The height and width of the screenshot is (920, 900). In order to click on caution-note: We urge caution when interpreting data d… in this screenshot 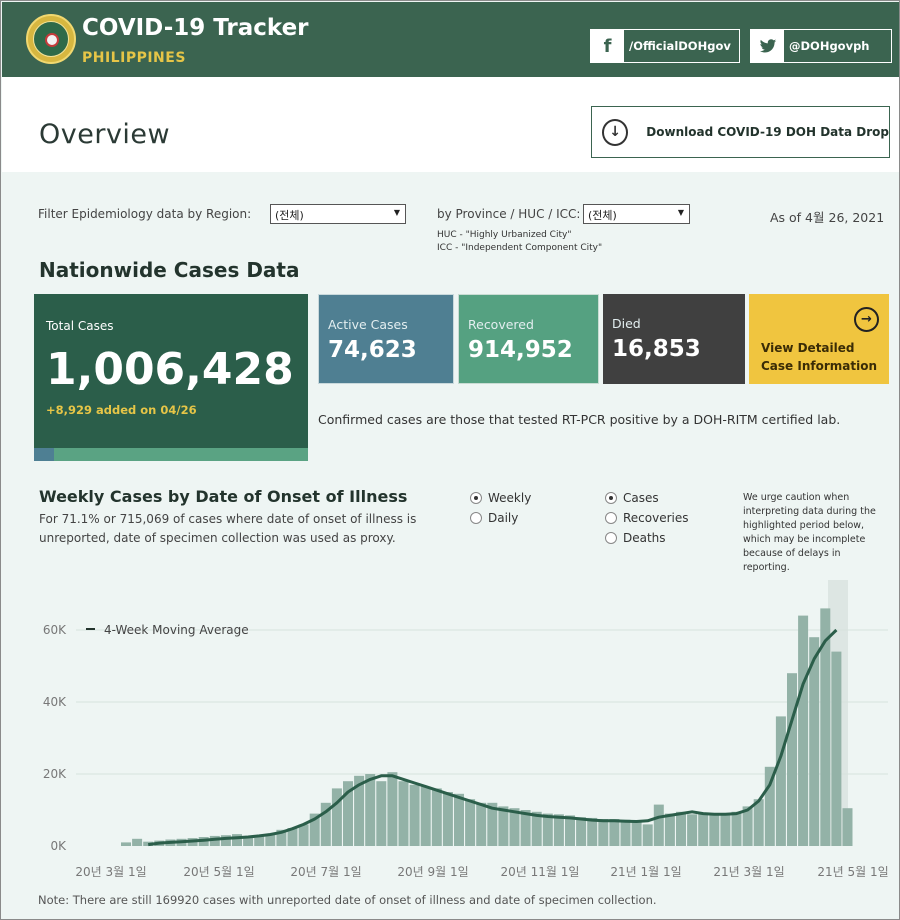, I will do `click(809, 532)`.